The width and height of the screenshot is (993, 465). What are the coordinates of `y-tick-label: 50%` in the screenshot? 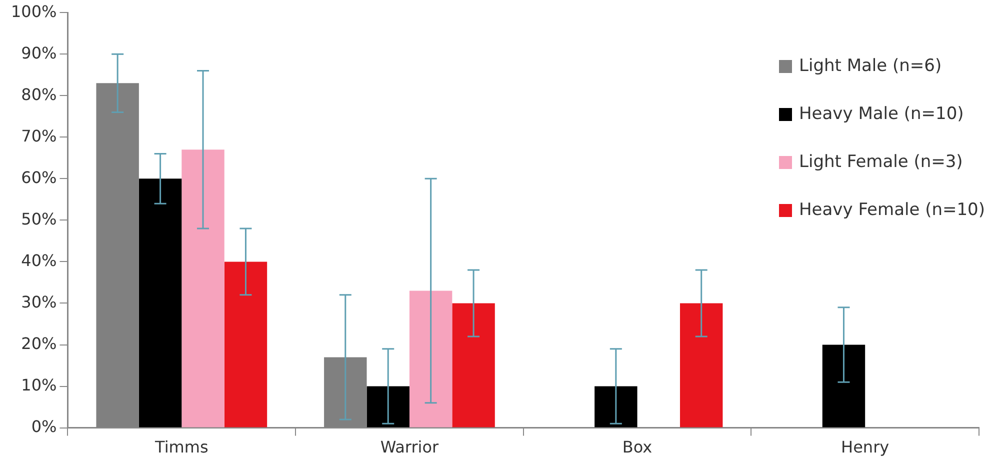 It's located at (39, 218).